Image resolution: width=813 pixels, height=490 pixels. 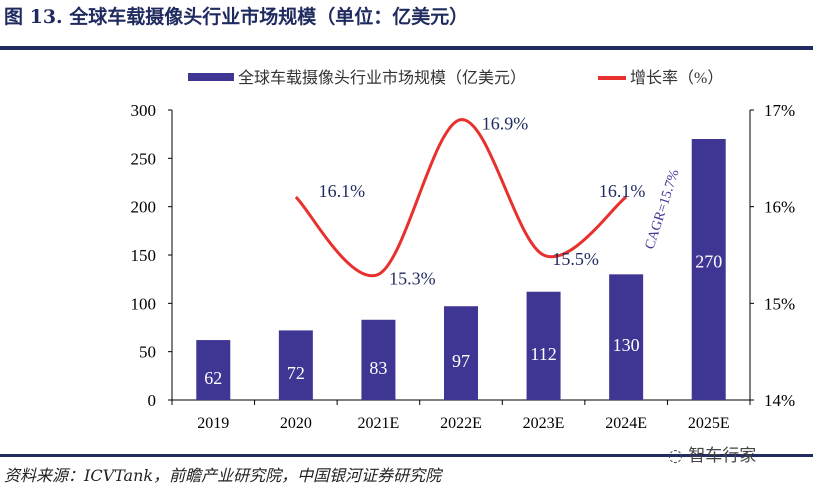 What do you see at coordinates (296, 373) in the screenshot?
I see `bar-label: 72` at bounding box center [296, 373].